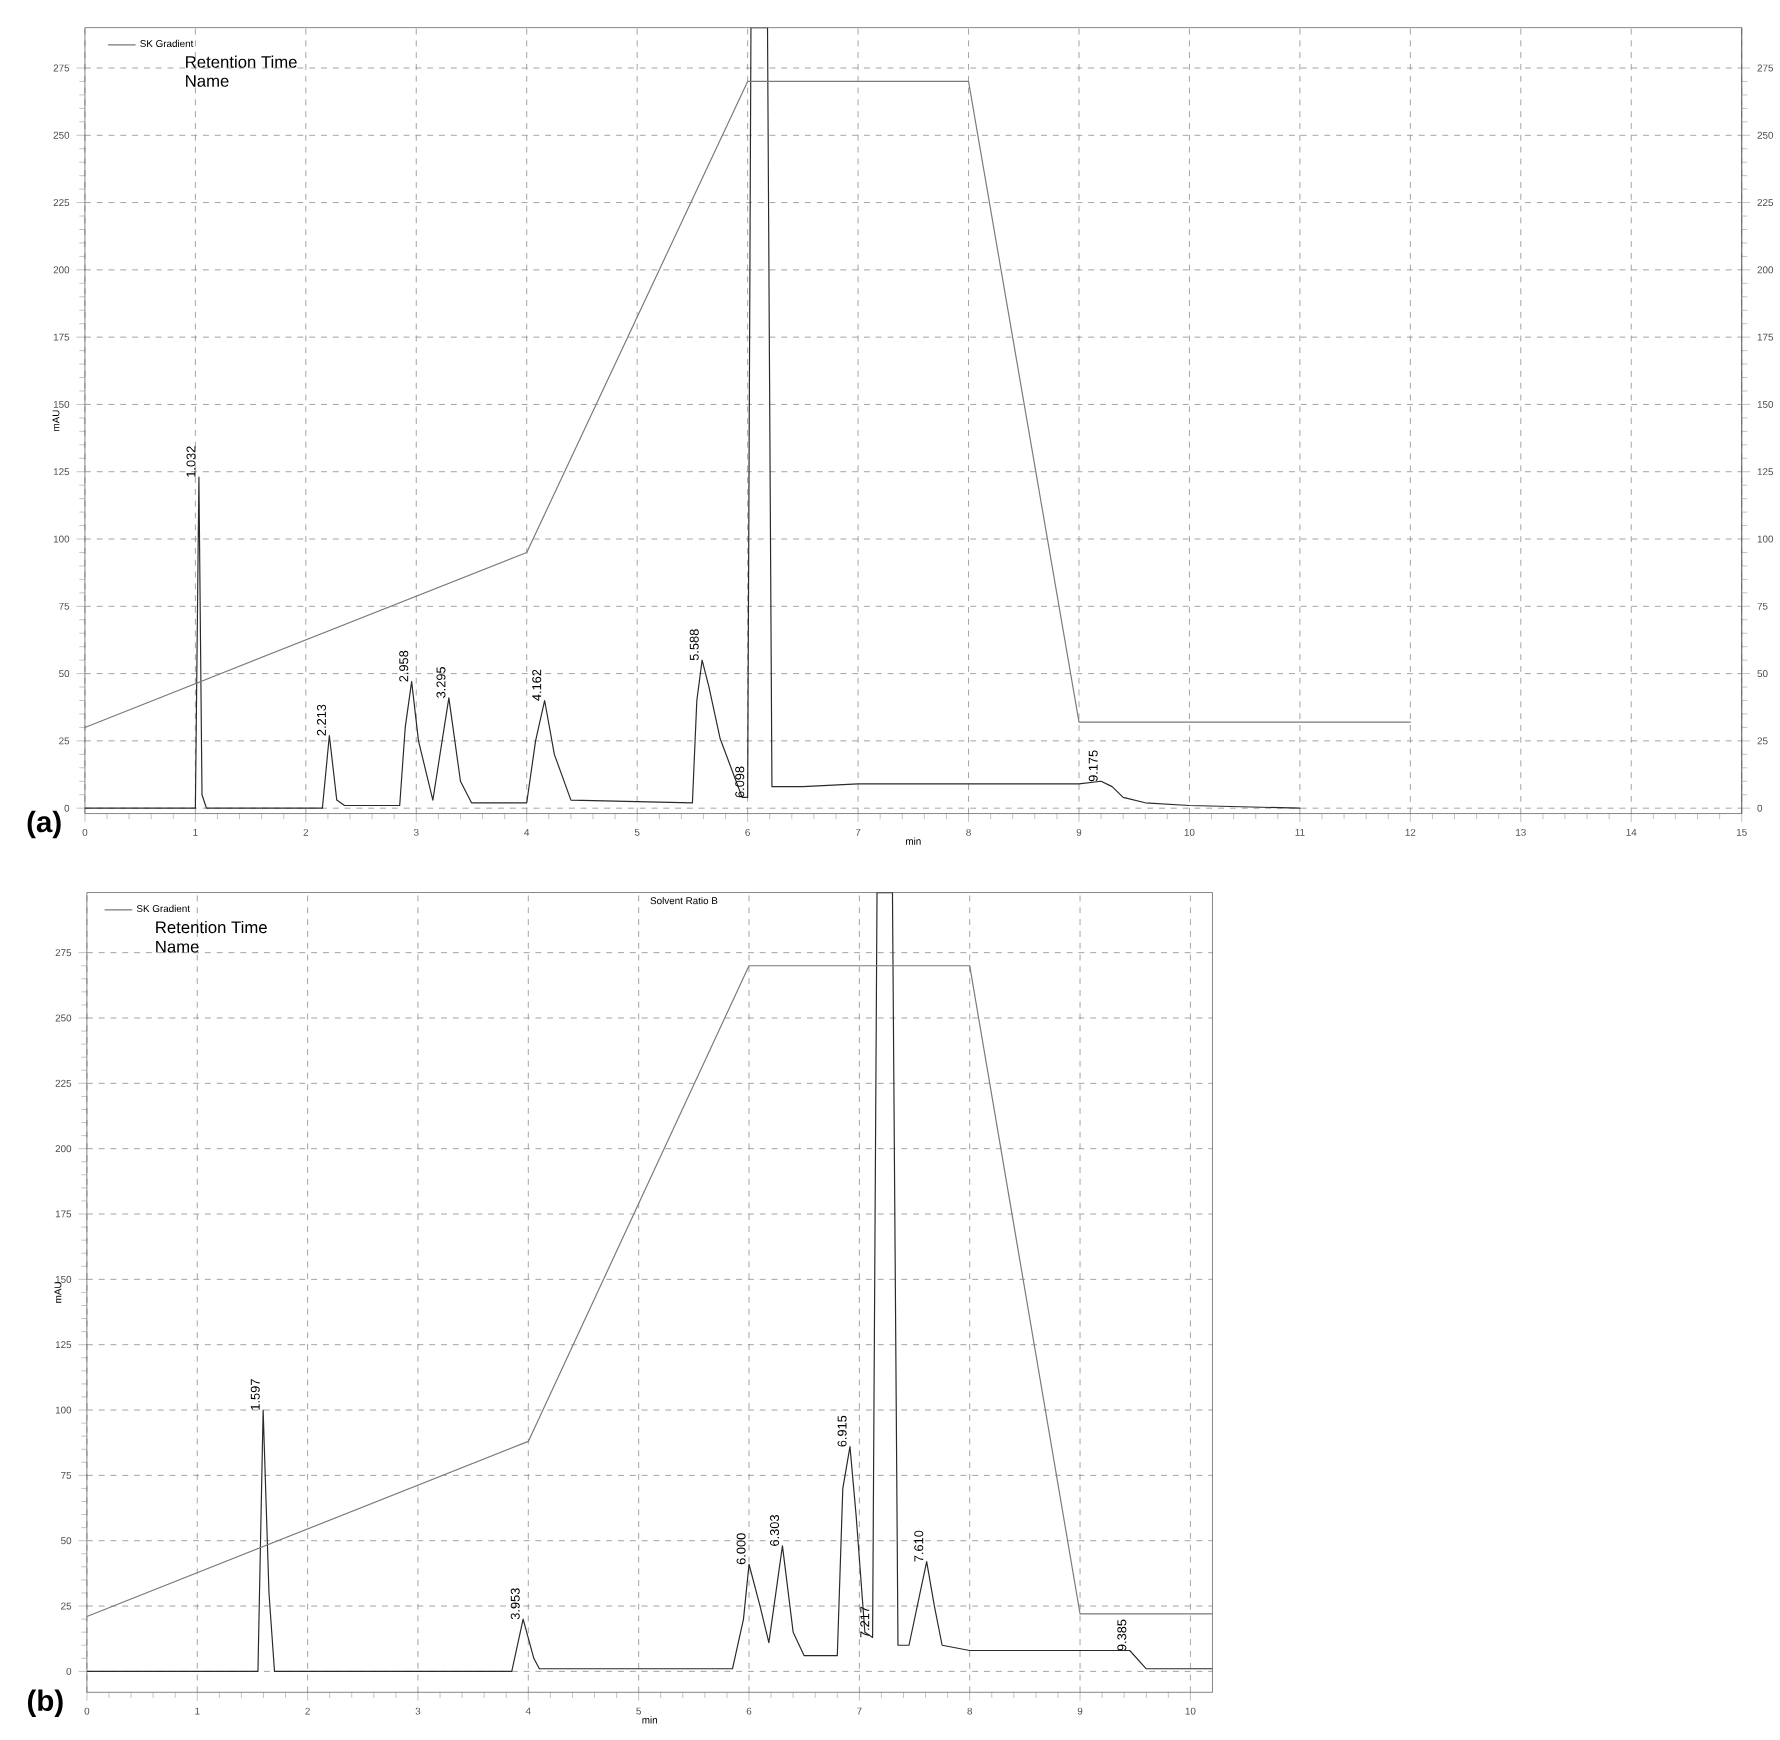 This screenshot has width=1780, height=1740. What do you see at coordinates (45, 1703) in the screenshot?
I see `text: (b)` at bounding box center [45, 1703].